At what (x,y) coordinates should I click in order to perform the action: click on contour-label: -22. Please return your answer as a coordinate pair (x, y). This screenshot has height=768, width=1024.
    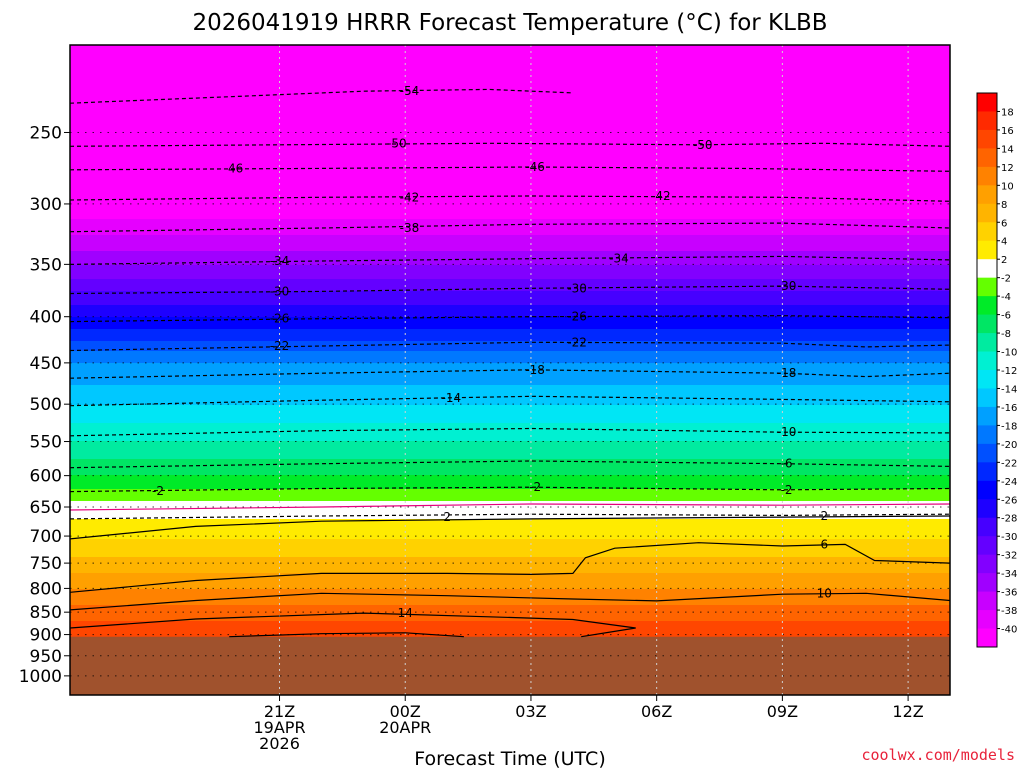
    Looking at the image, I should click on (280, 346).